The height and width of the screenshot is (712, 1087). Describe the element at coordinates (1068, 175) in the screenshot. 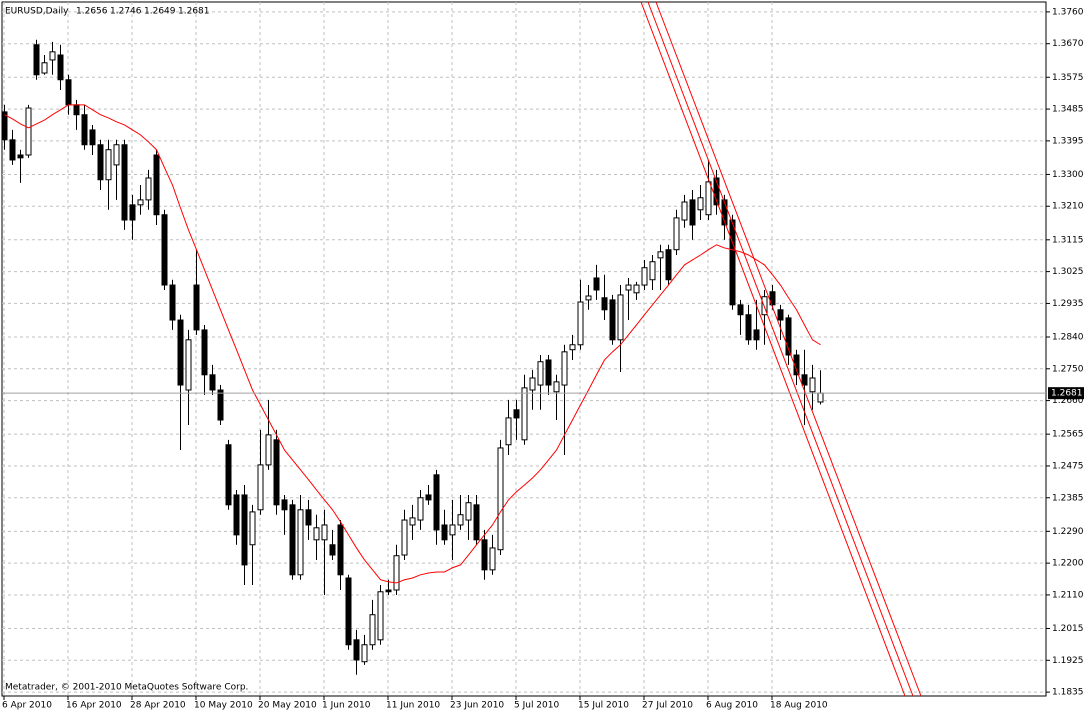

I see `y-tick-label: 1.3300` at that location.